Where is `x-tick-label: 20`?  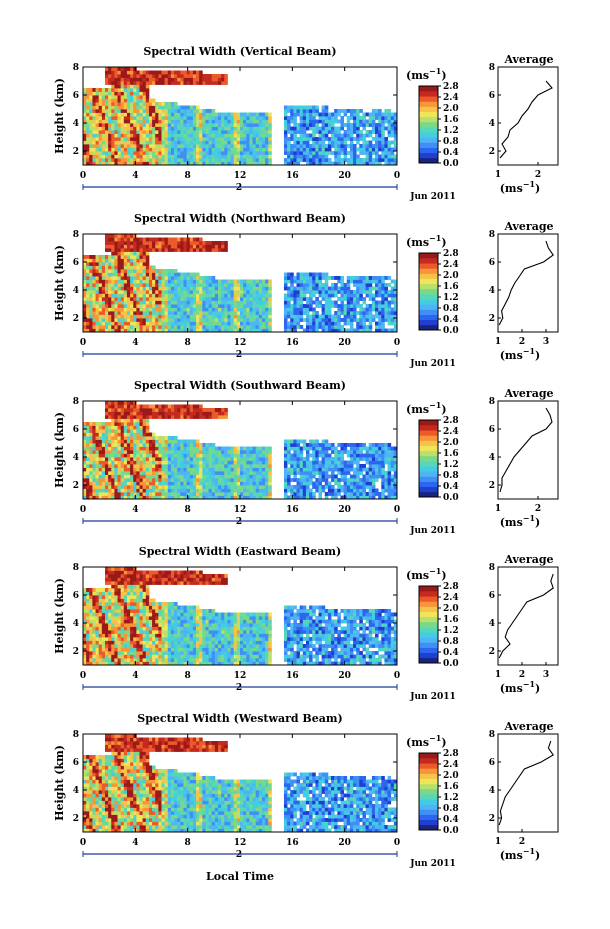
x-tick-label: 20 is located at coordinates (344, 343).